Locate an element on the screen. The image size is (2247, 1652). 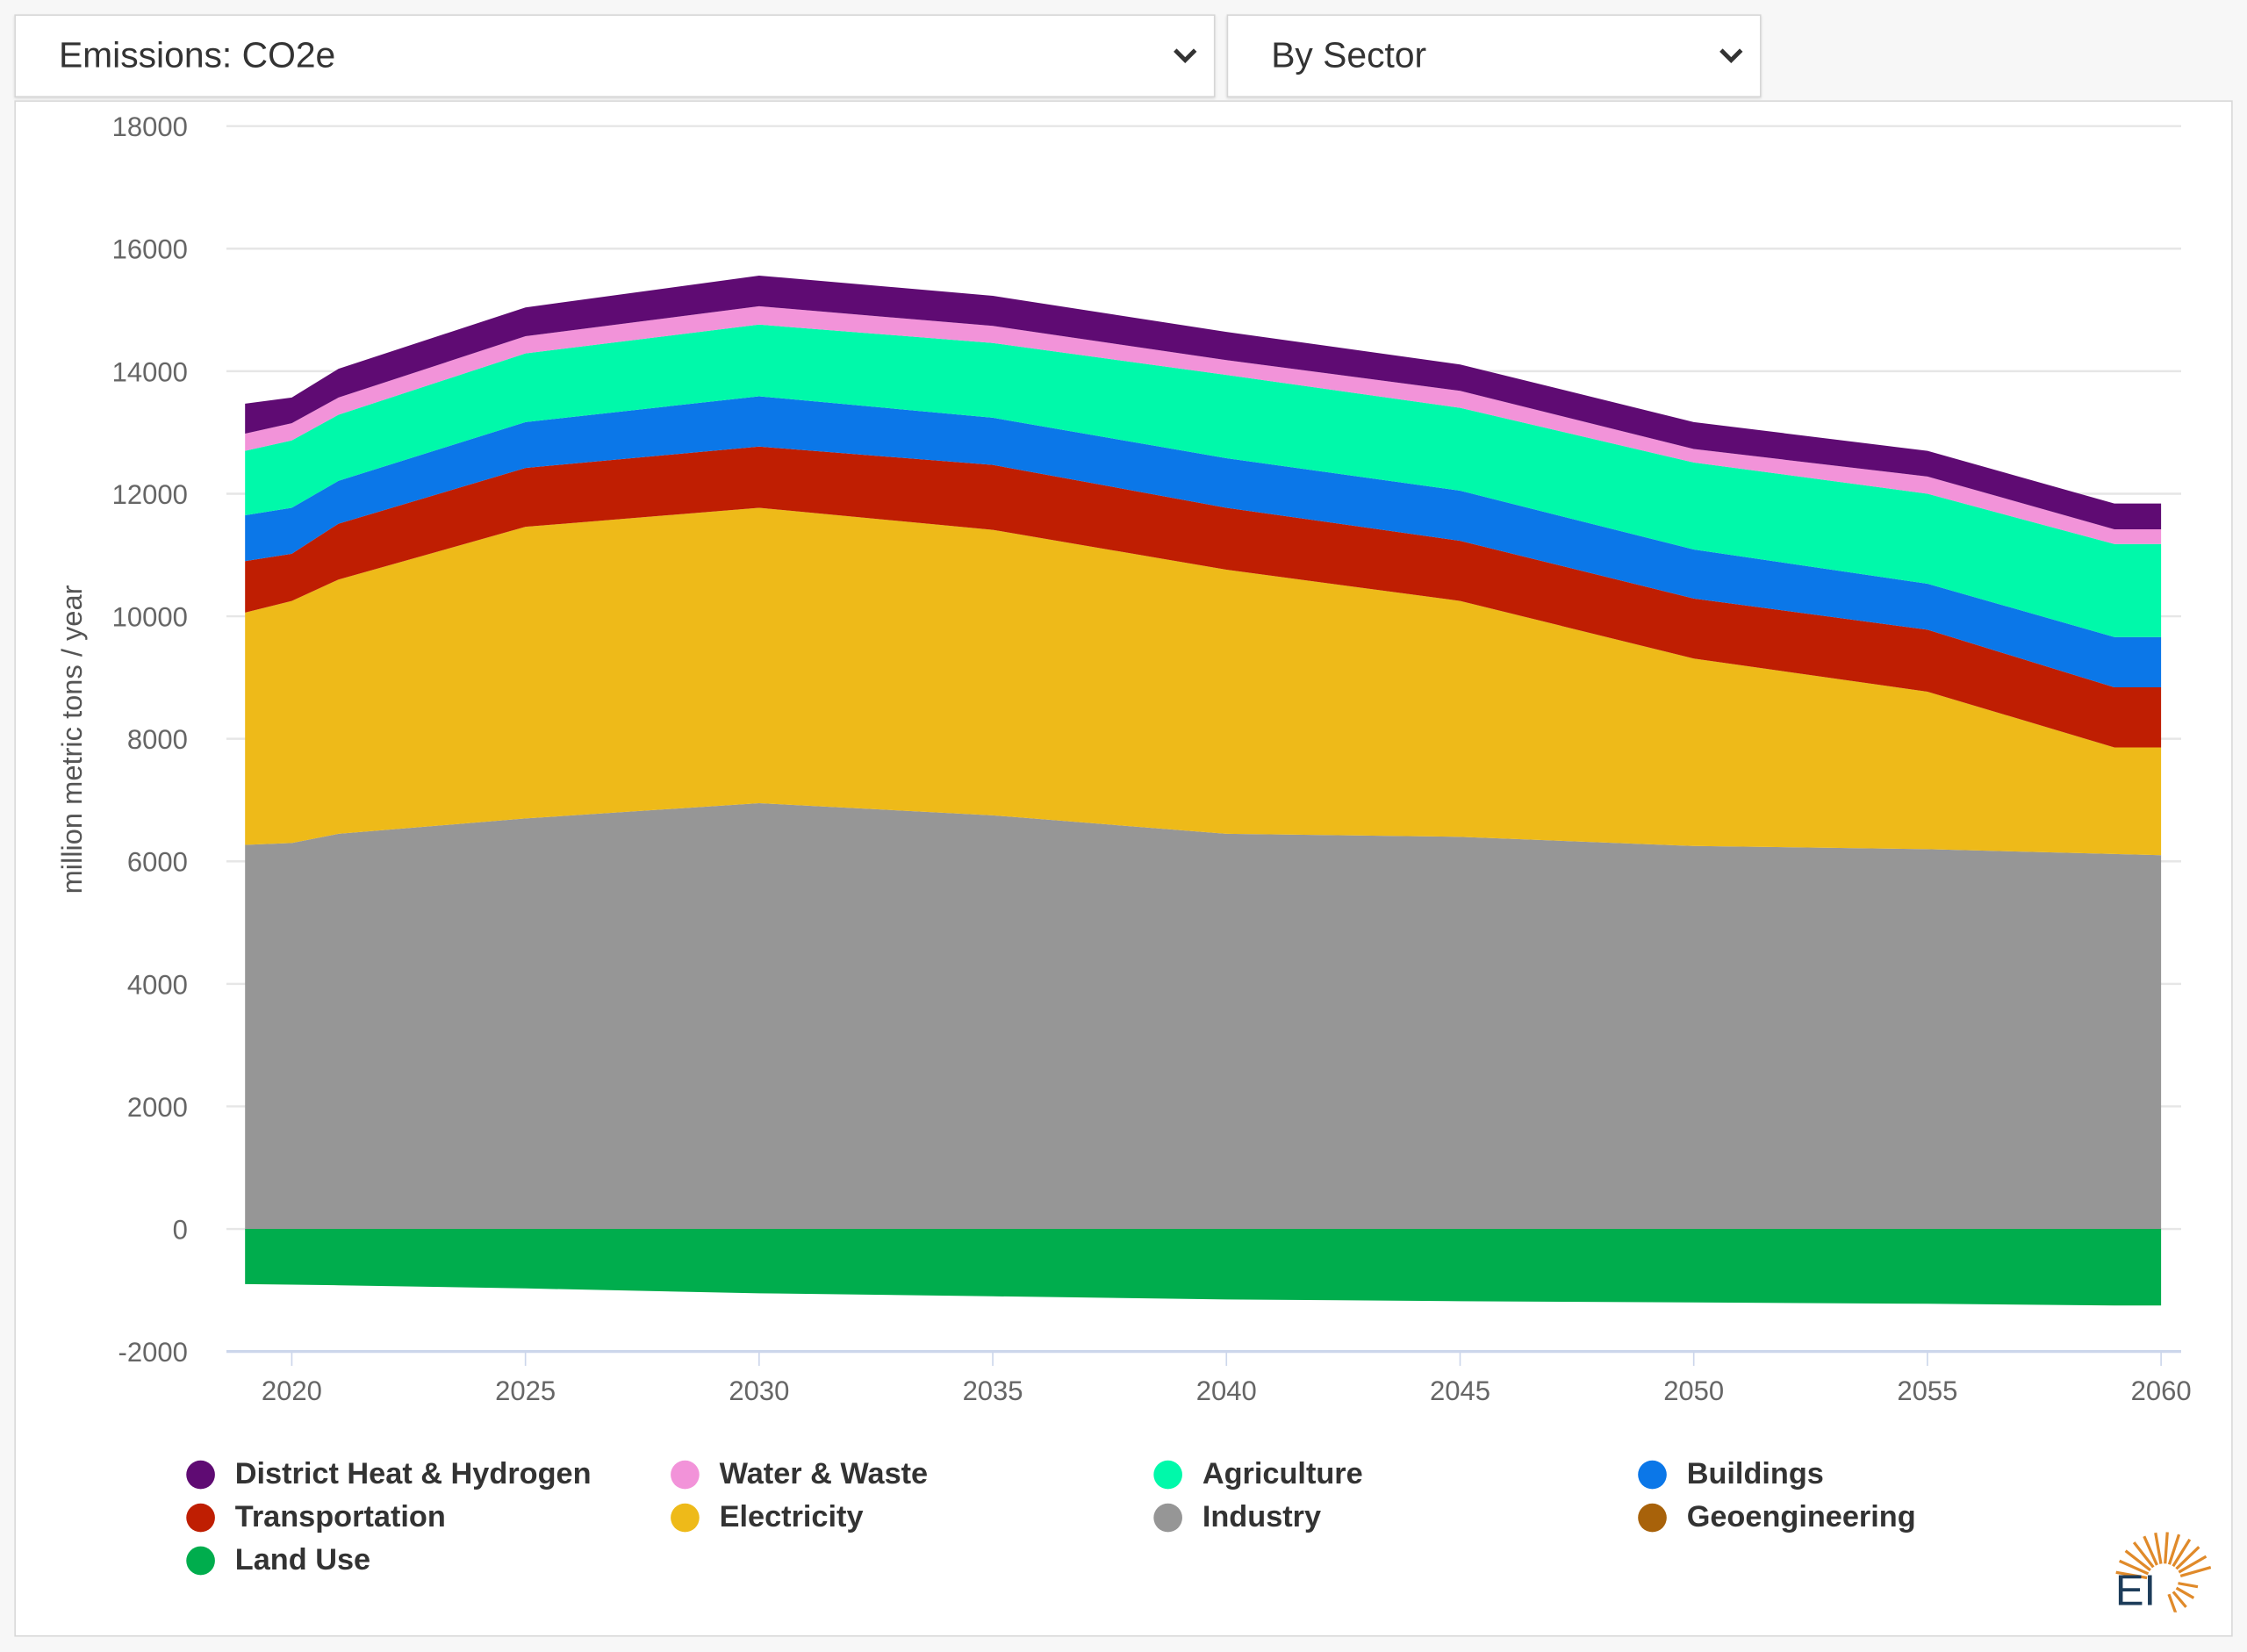
legend-item-agriculture: Agriculture is located at coordinates (1258, 1474).